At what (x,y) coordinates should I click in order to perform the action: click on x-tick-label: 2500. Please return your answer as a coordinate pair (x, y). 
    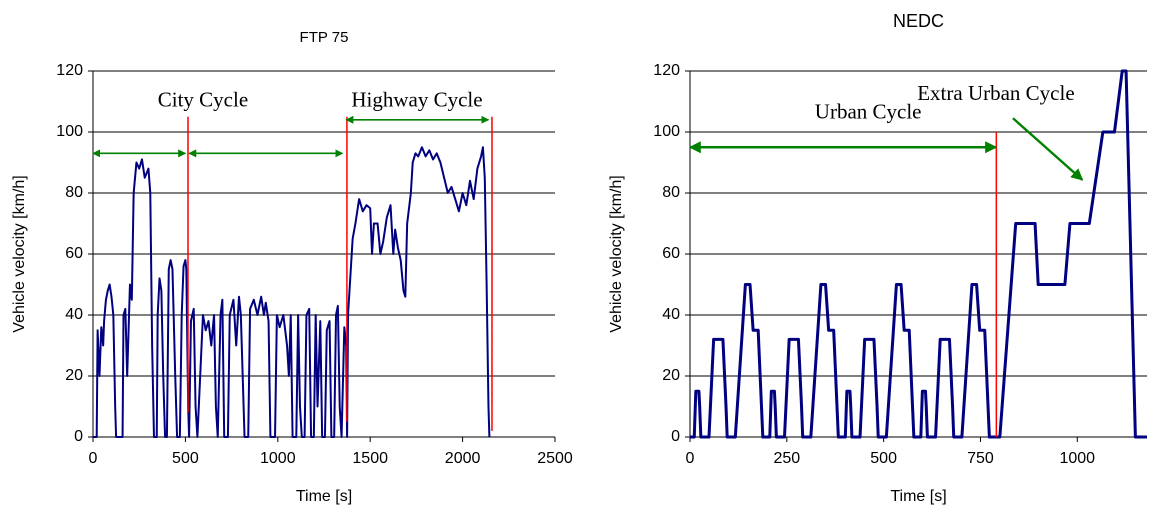
    Looking at the image, I should click on (555, 458).